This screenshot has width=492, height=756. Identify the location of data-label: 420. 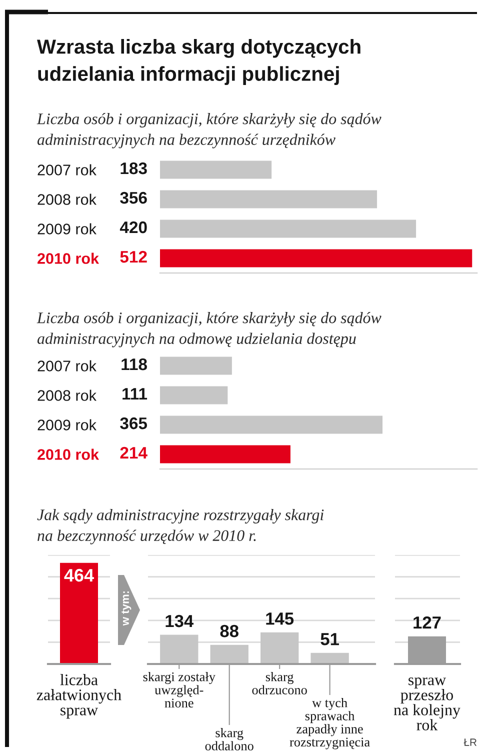
(133, 227).